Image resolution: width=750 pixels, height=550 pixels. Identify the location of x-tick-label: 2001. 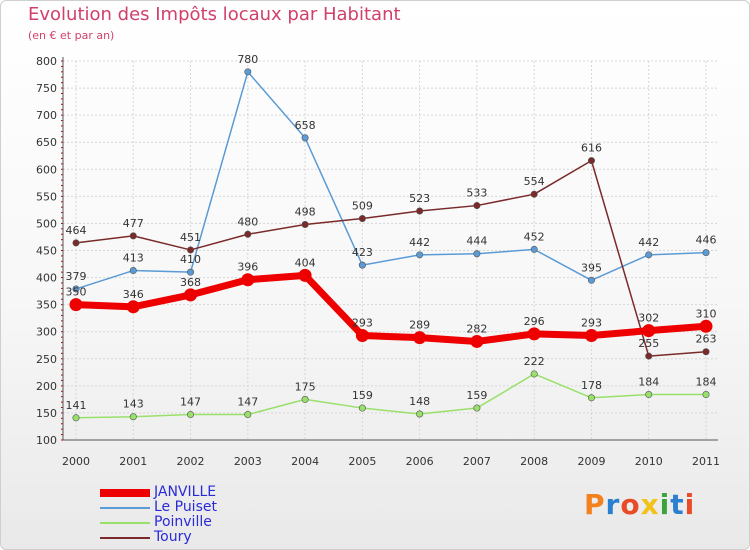
(133, 461).